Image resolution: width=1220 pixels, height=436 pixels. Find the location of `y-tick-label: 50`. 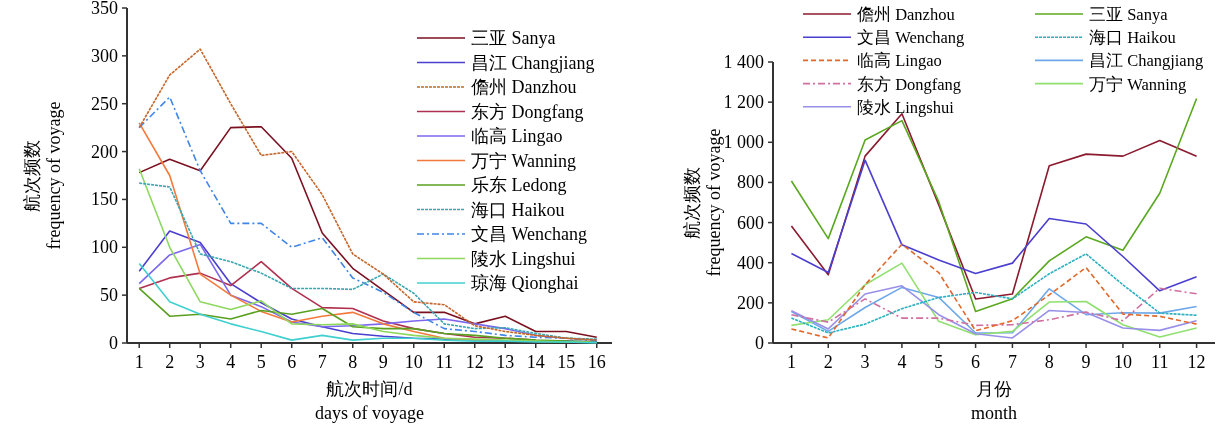

y-tick-label: 50 is located at coordinates (109, 295).